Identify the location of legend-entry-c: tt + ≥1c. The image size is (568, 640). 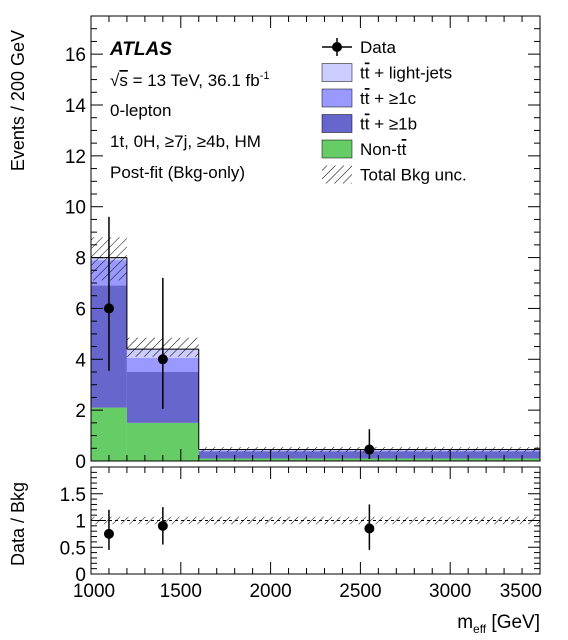
(369, 98).